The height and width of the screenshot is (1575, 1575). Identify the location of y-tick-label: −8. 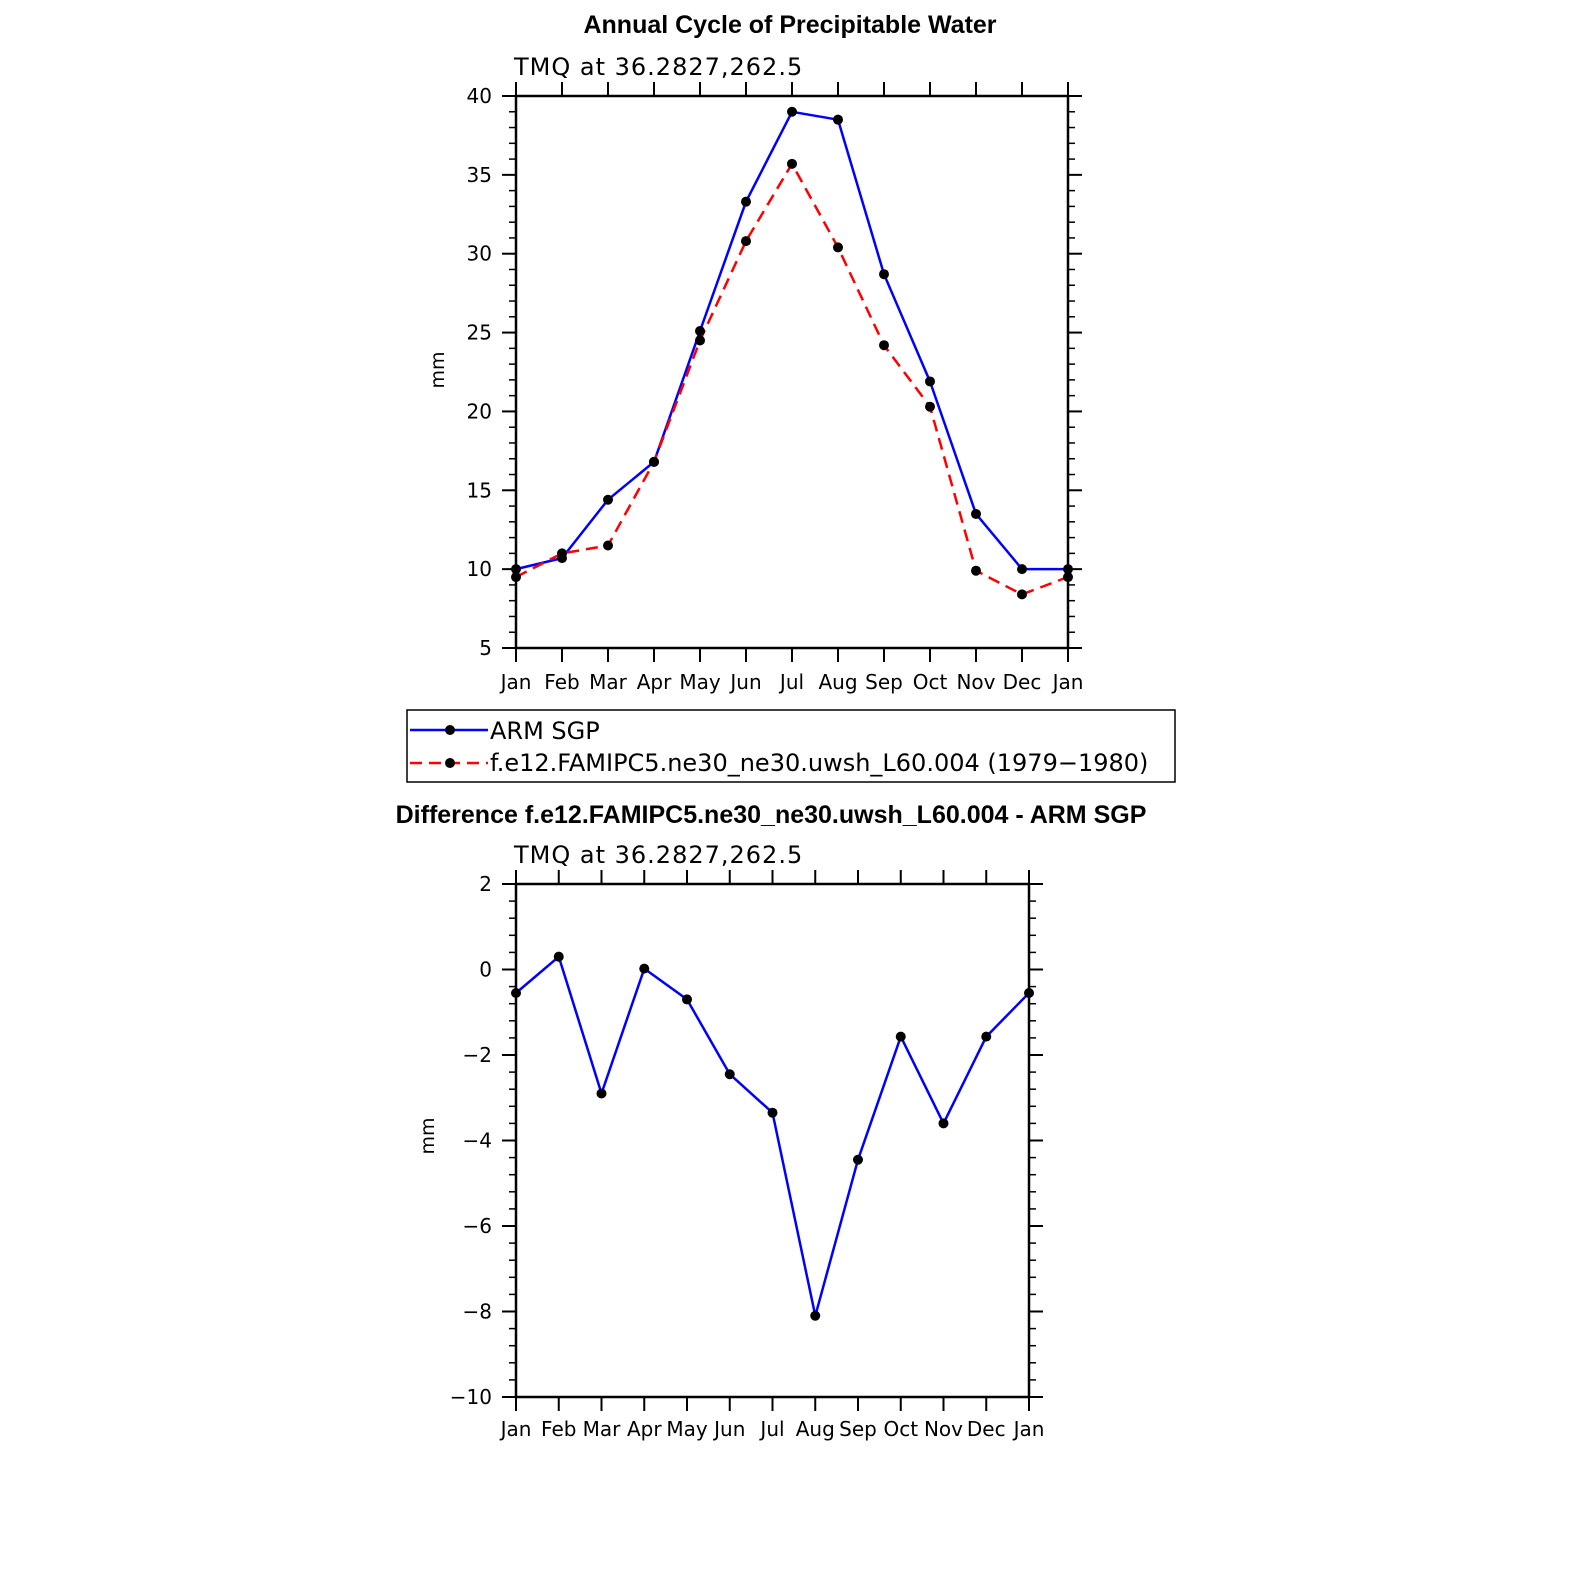
(477, 1312).